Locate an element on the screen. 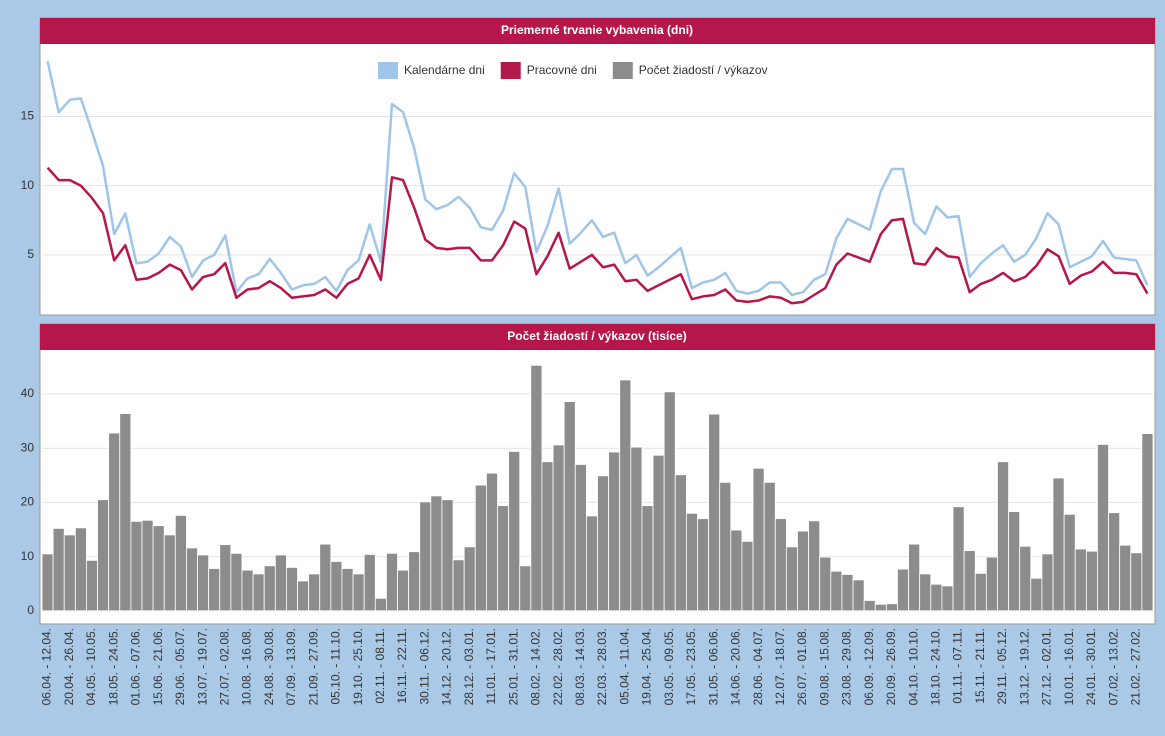 The width and height of the screenshot is (1165, 736). x-tick-label: 23.08. - 29.08. is located at coordinates (847, 666).